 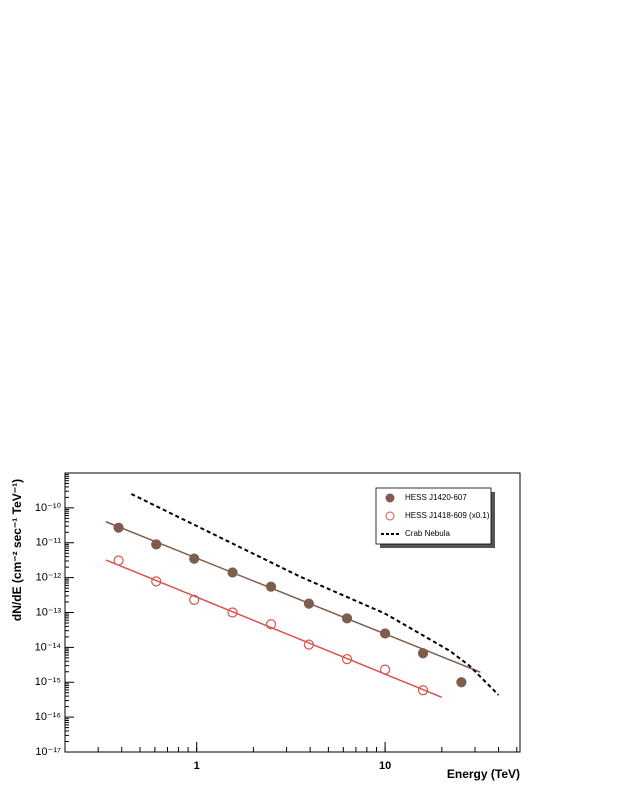 What do you see at coordinates (17, 550) in the screenshot?
I see `y-axis-title: dN/dE (cm⁻² sec⁻¹ TeV⁻¹)` at bounding box center [17, 550].